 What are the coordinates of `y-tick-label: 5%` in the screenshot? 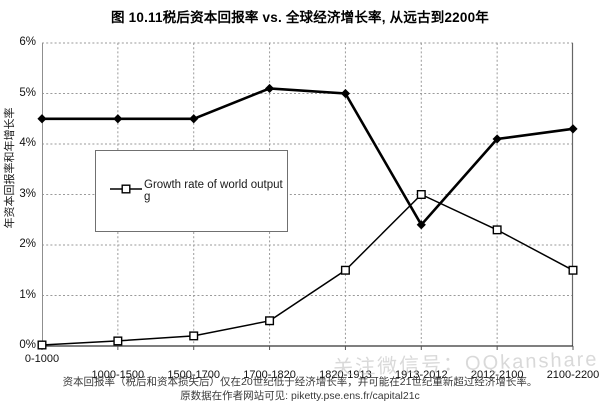 It's located at (27, 92).